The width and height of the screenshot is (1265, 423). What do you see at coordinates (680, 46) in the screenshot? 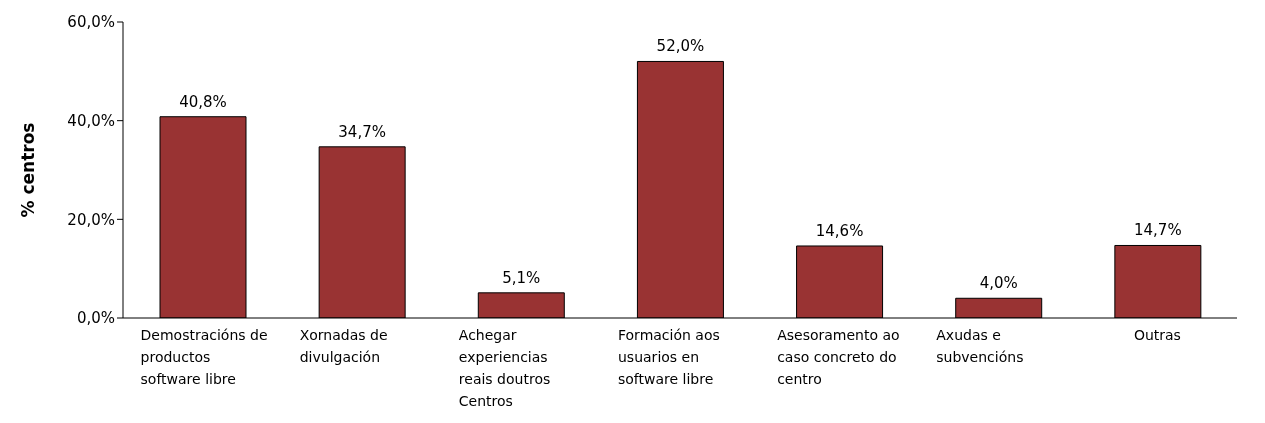
I see `data-label: 52,0%` at bounding box center [680, 46].